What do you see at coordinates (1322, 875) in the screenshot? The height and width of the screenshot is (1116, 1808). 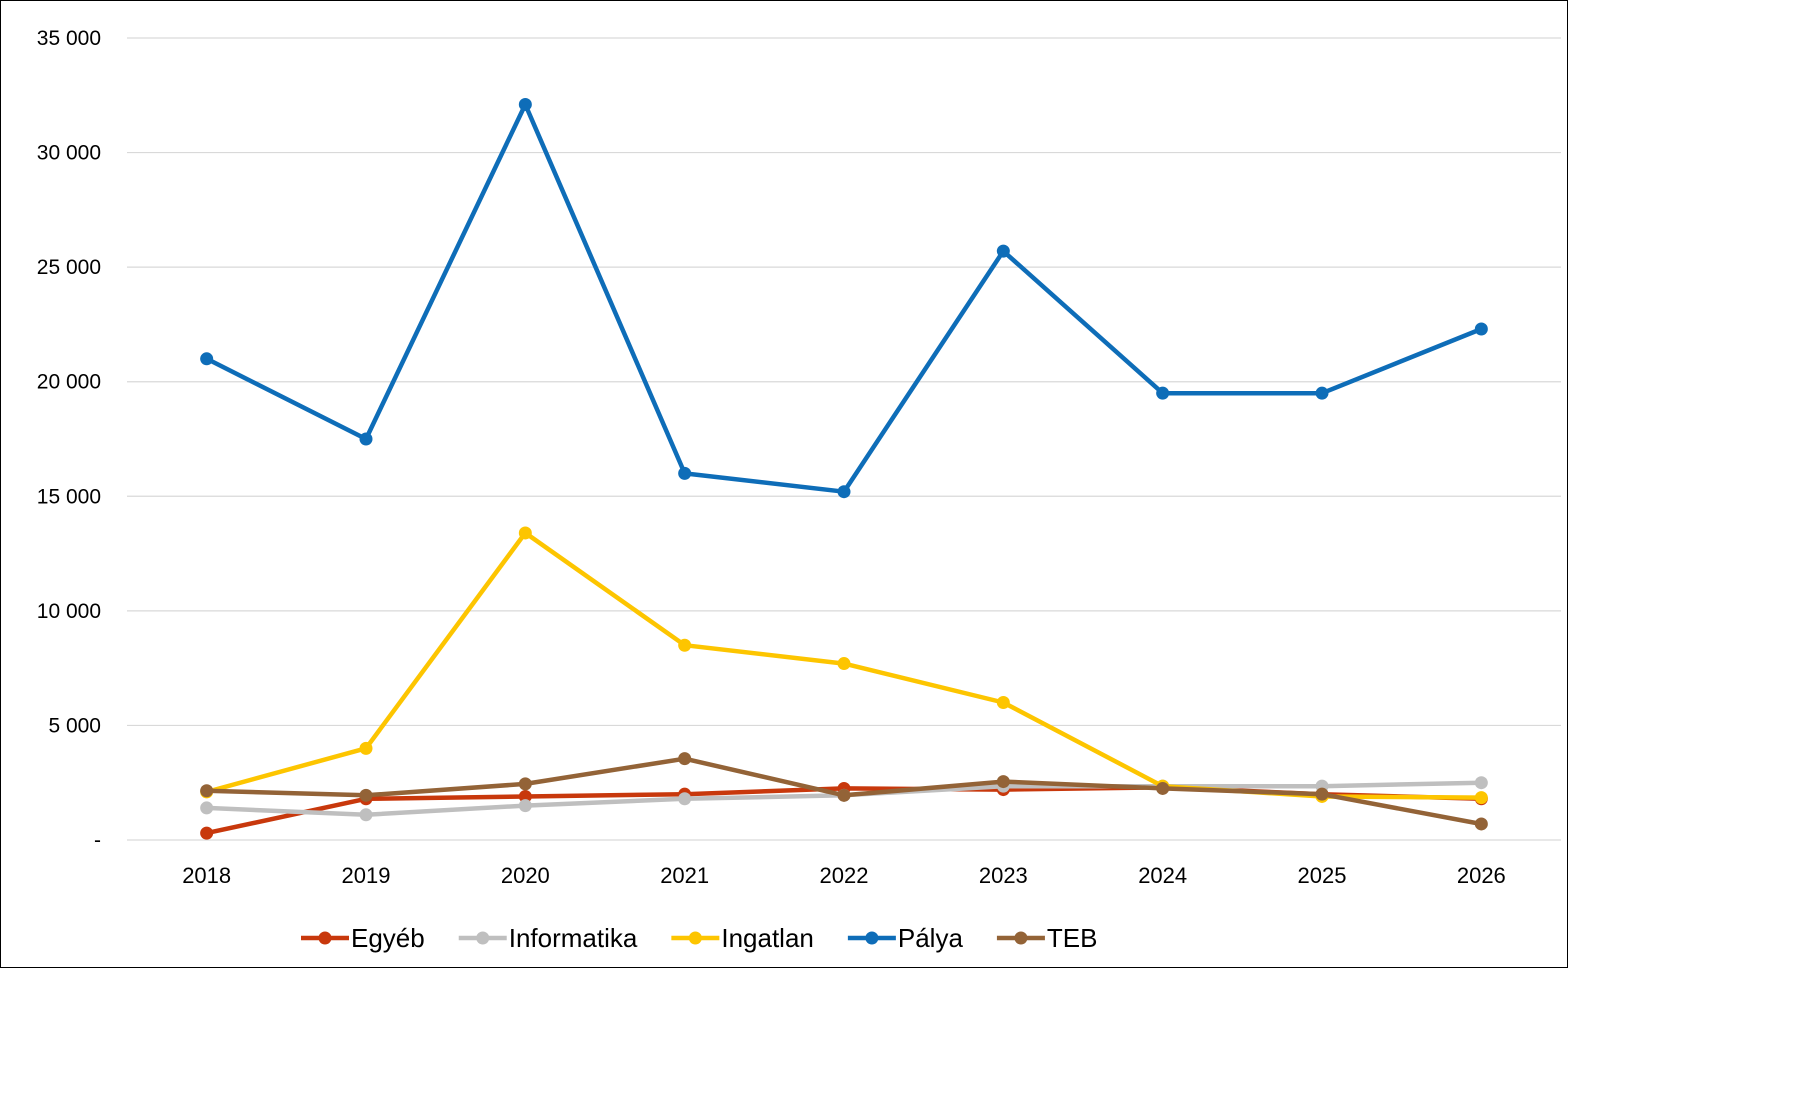 I see `x-tick-label: 2025` at bounding box center [1322, 875].